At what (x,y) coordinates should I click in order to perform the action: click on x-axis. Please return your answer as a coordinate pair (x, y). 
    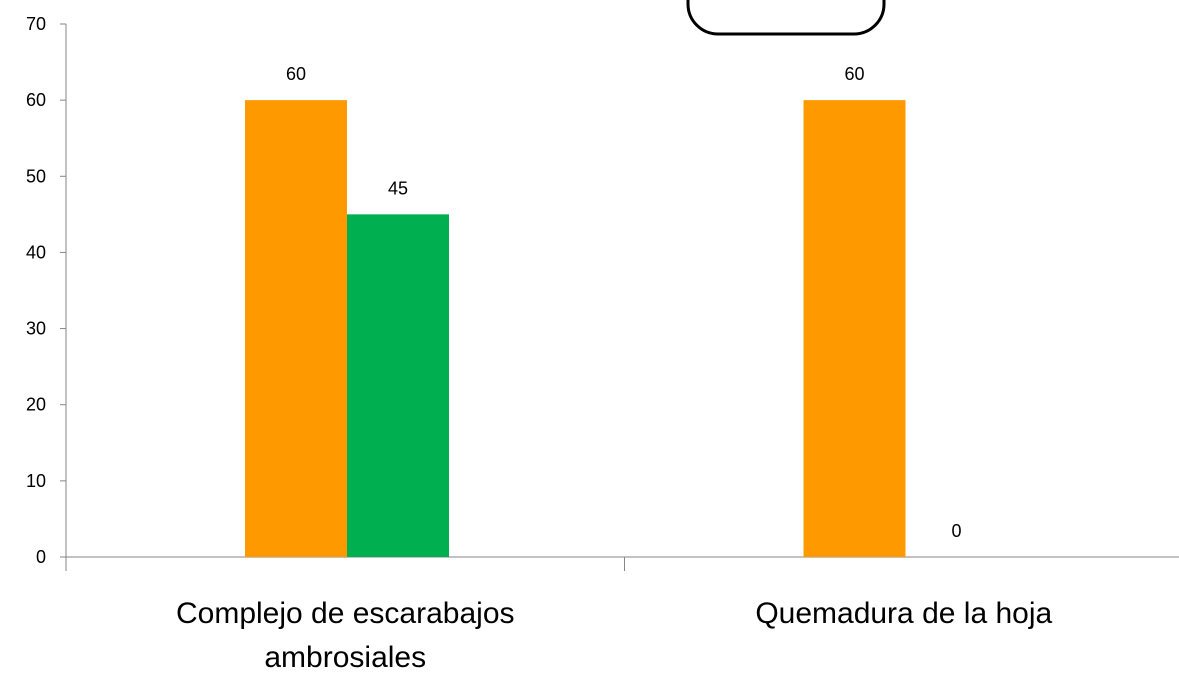
    Looking at the image, I should click on (622, 563).